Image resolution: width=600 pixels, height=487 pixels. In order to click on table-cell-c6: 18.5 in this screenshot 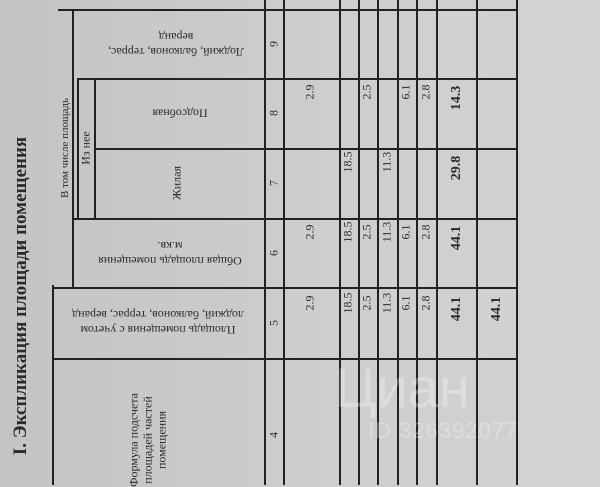, I will do `click(347, 232)`.